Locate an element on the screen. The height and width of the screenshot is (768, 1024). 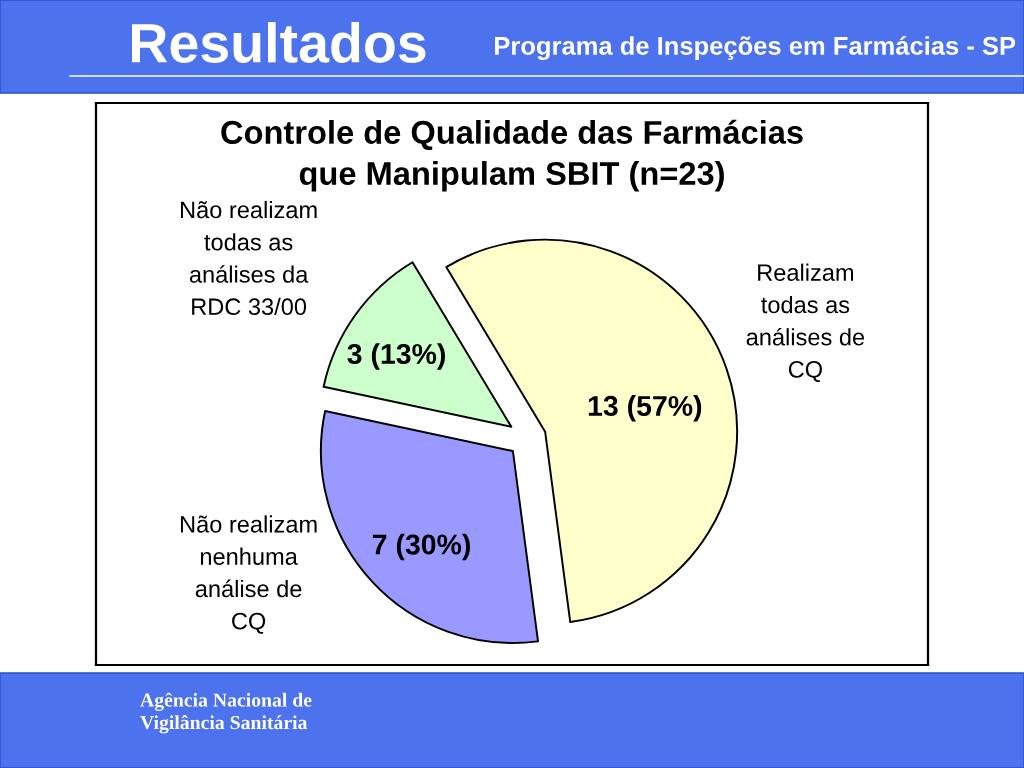
data-label: 7 (30%) is located at coordinates (421, 547).